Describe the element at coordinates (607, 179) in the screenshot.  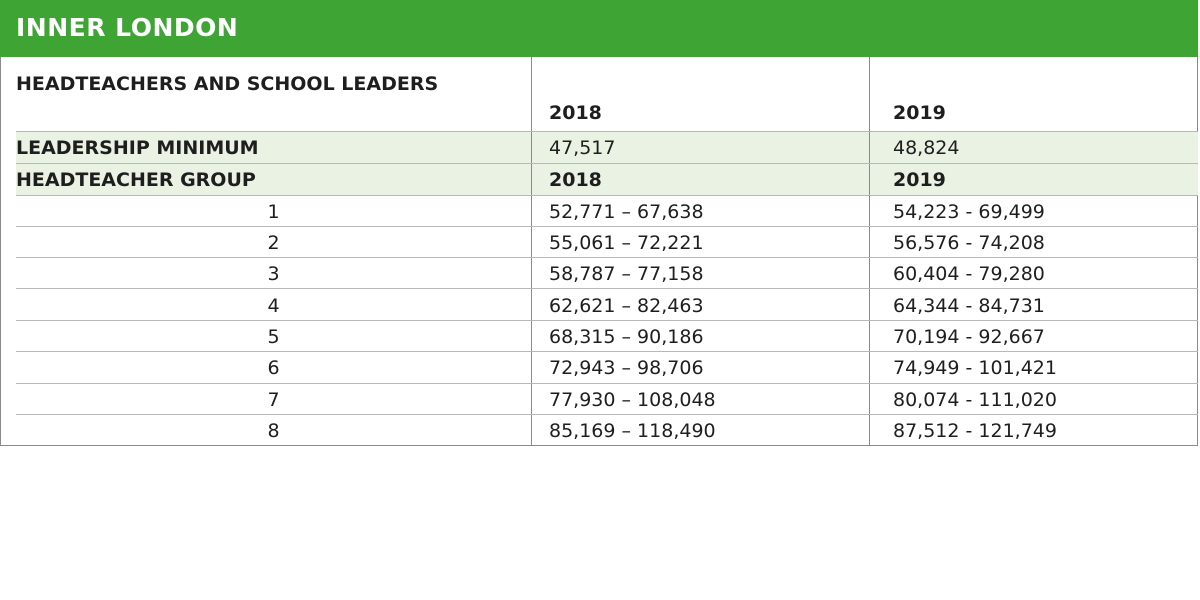
I see `group-header-band` at that location.